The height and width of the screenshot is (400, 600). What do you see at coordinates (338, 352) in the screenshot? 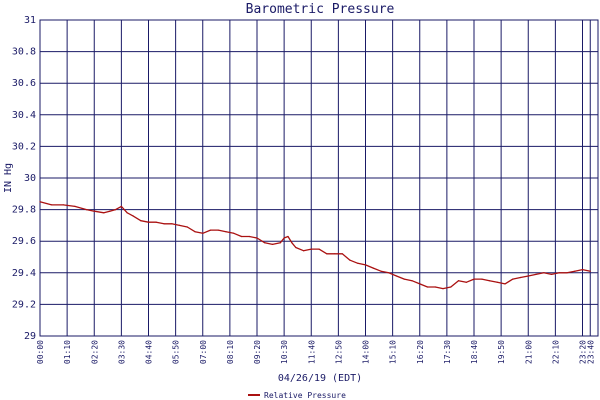
I see `x-tick-label: 12:50` at bounding box center [338, 352].